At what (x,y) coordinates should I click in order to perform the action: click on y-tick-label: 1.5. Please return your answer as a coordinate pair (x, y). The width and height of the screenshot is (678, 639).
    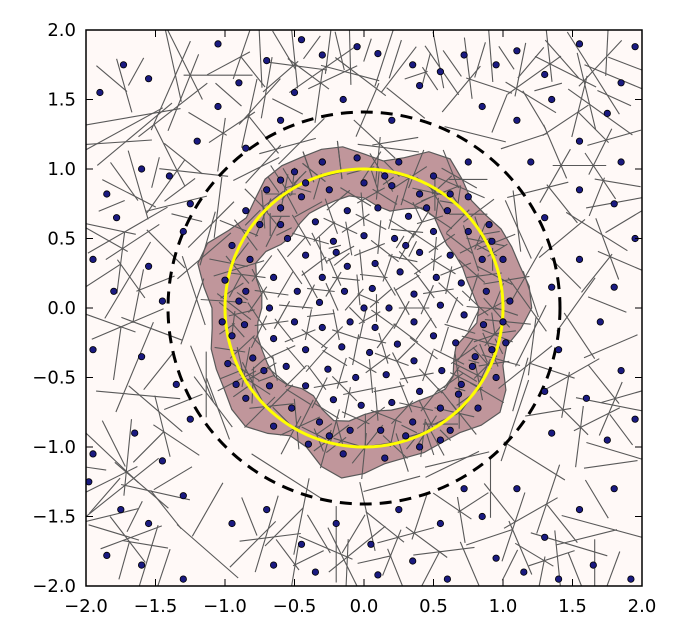
    Looking at the image, I should click on (61, 100).